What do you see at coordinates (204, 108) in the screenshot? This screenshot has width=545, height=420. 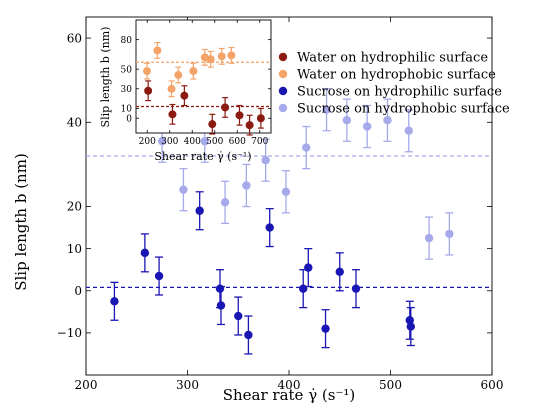 I see `water_hydrophilic-series` at bounding box center [204, 108].